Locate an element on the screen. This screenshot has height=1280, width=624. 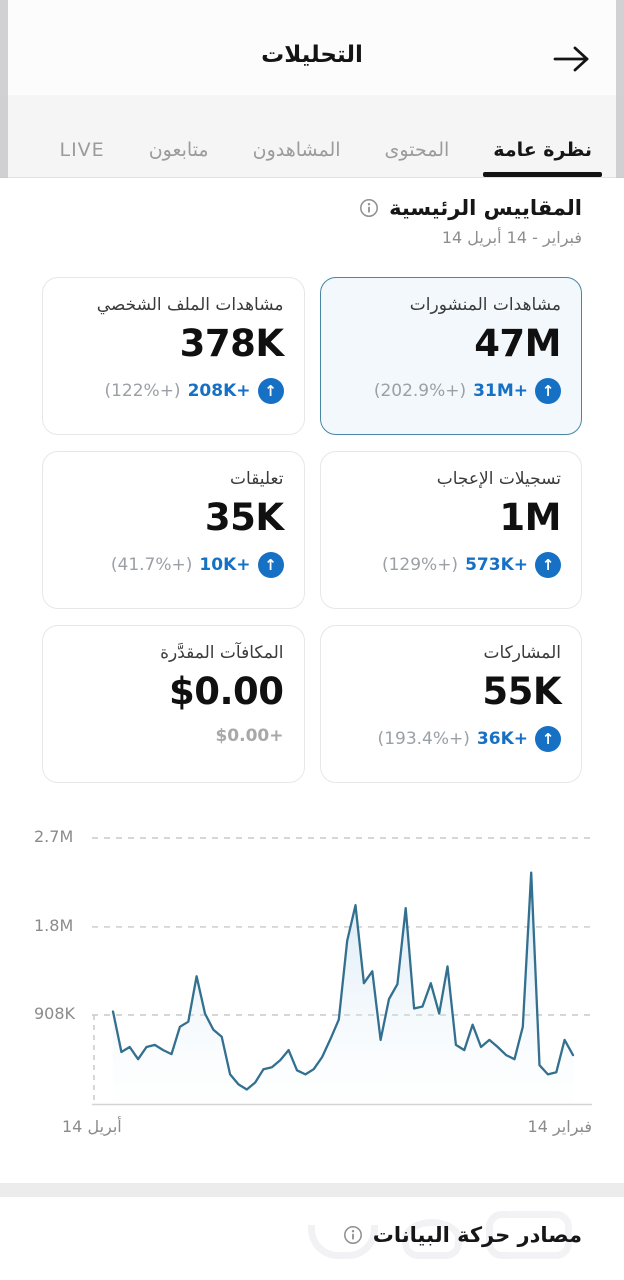
metric-label: مشاهدات الملف الشخصي is located at coordinates (190, 305).